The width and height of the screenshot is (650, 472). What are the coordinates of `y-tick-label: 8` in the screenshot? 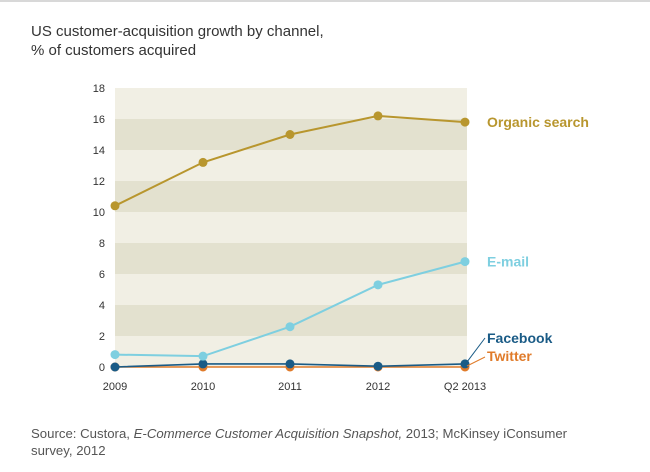 It's located at (102, 244).